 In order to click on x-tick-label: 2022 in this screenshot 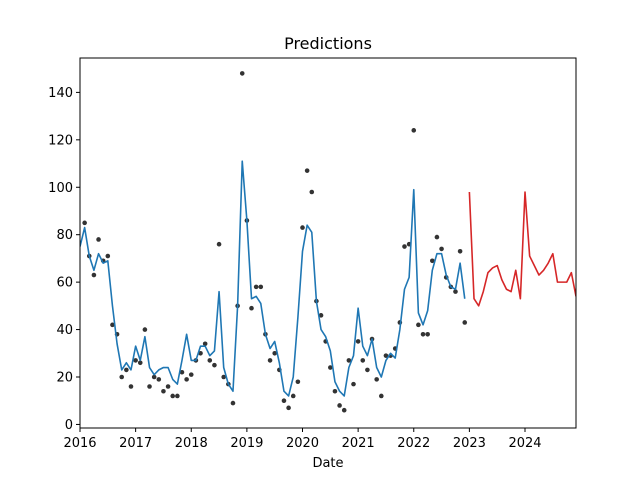, I will do `click(413, 443)`.